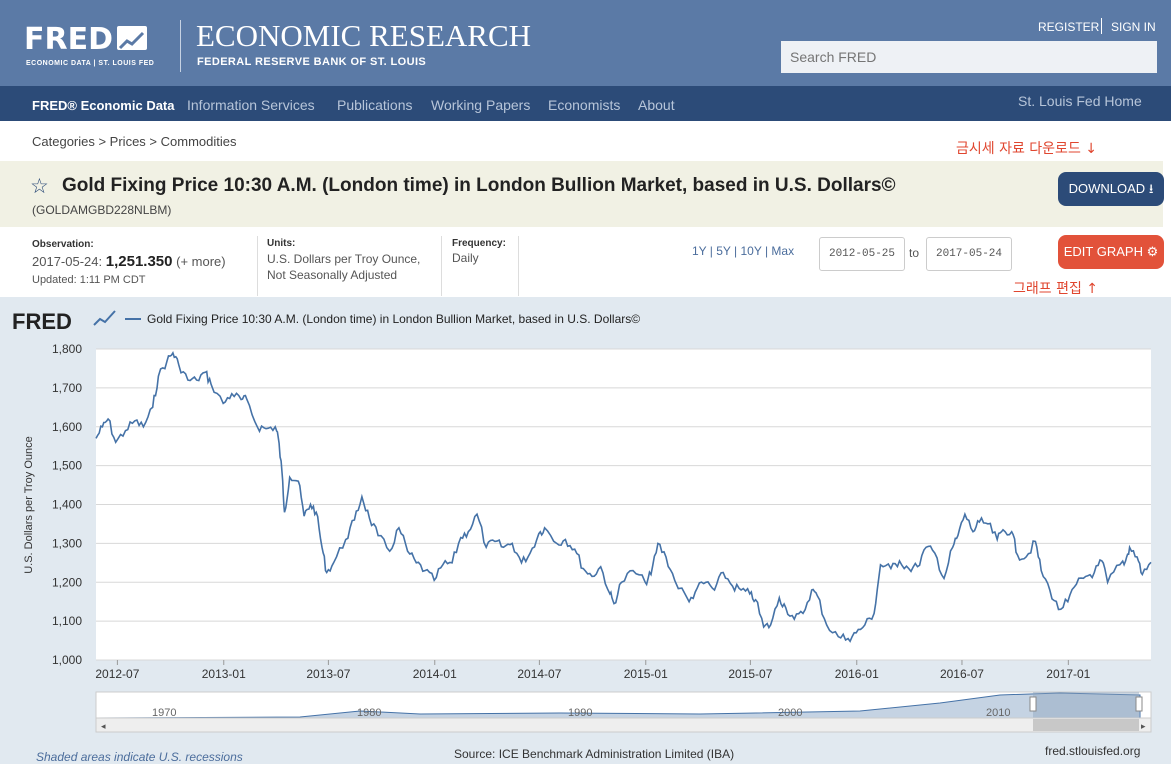  I want to click on fred-logo-text: FRED, so click(68, 39).